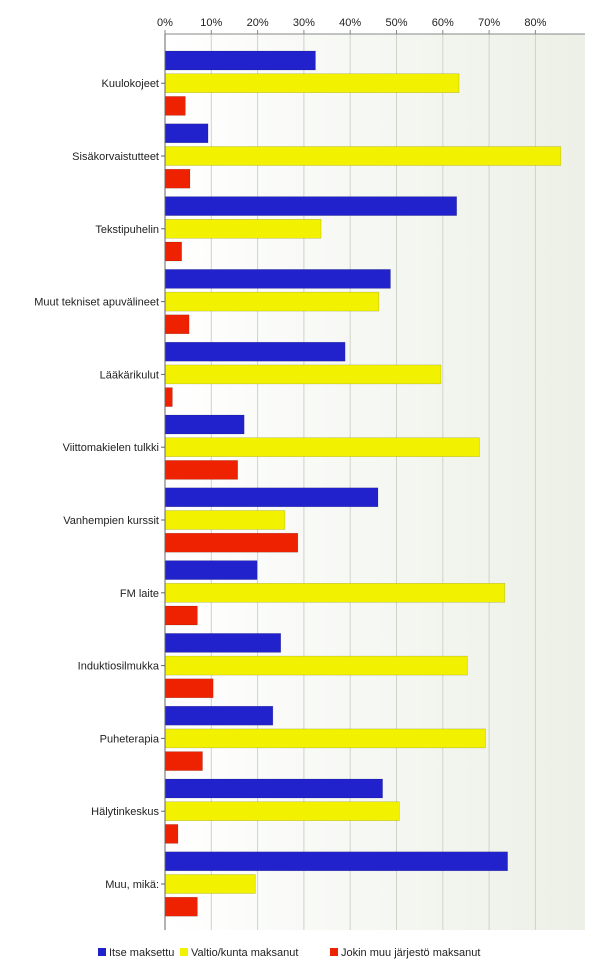  What do you see at coordinates (130, 739) in the screenshot?
I see `category-label: Puheterapia` at bounding box center [130, 739].